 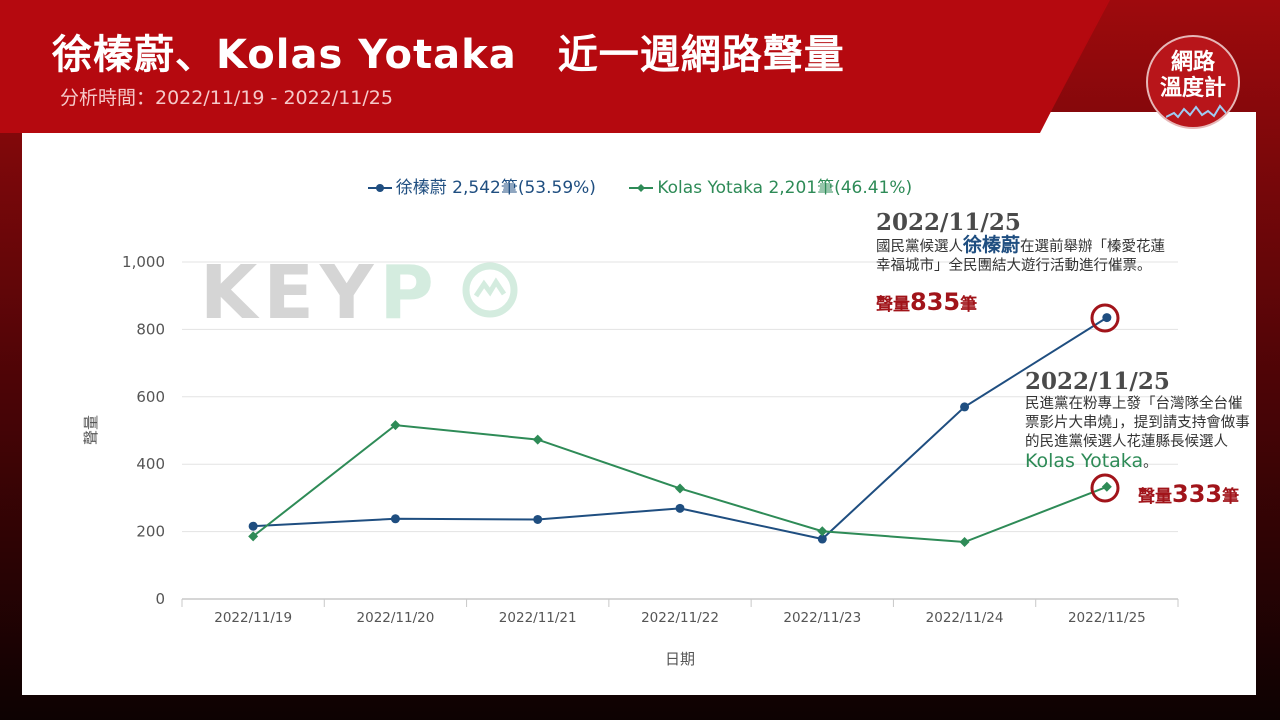 I want to click on y-tick-label: 1,000, so click(x=143, y=262).